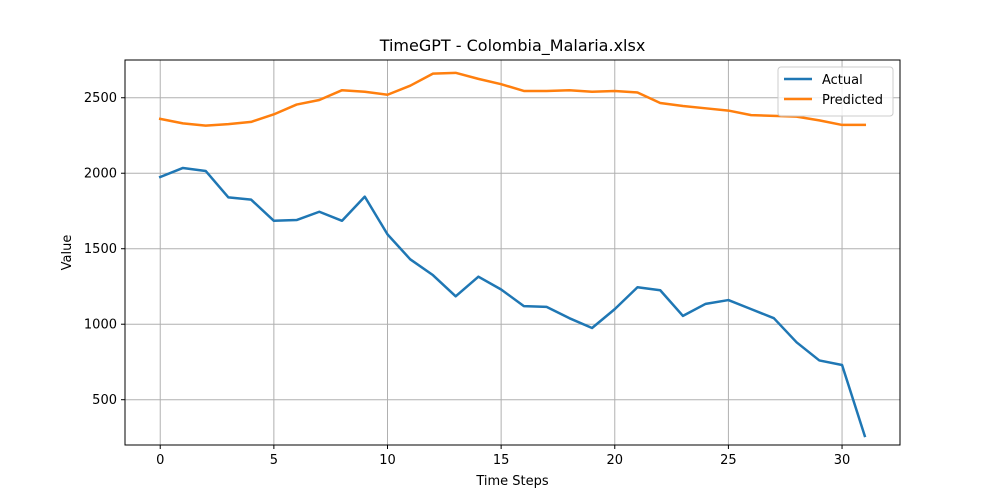 This screenshot has width=1000, height=500. I want to click on y-tick-label-2500: 2500, so click(100, 98).